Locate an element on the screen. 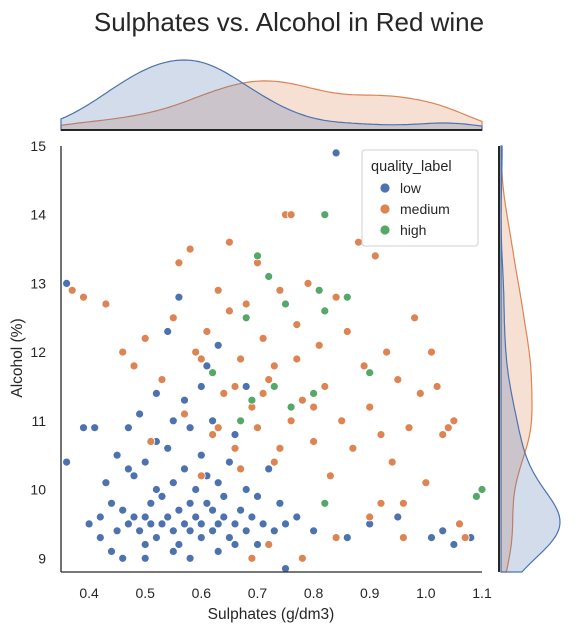 This screenshot has width=579, height=631. kde-top-medium is located at coordinates (271, 105).